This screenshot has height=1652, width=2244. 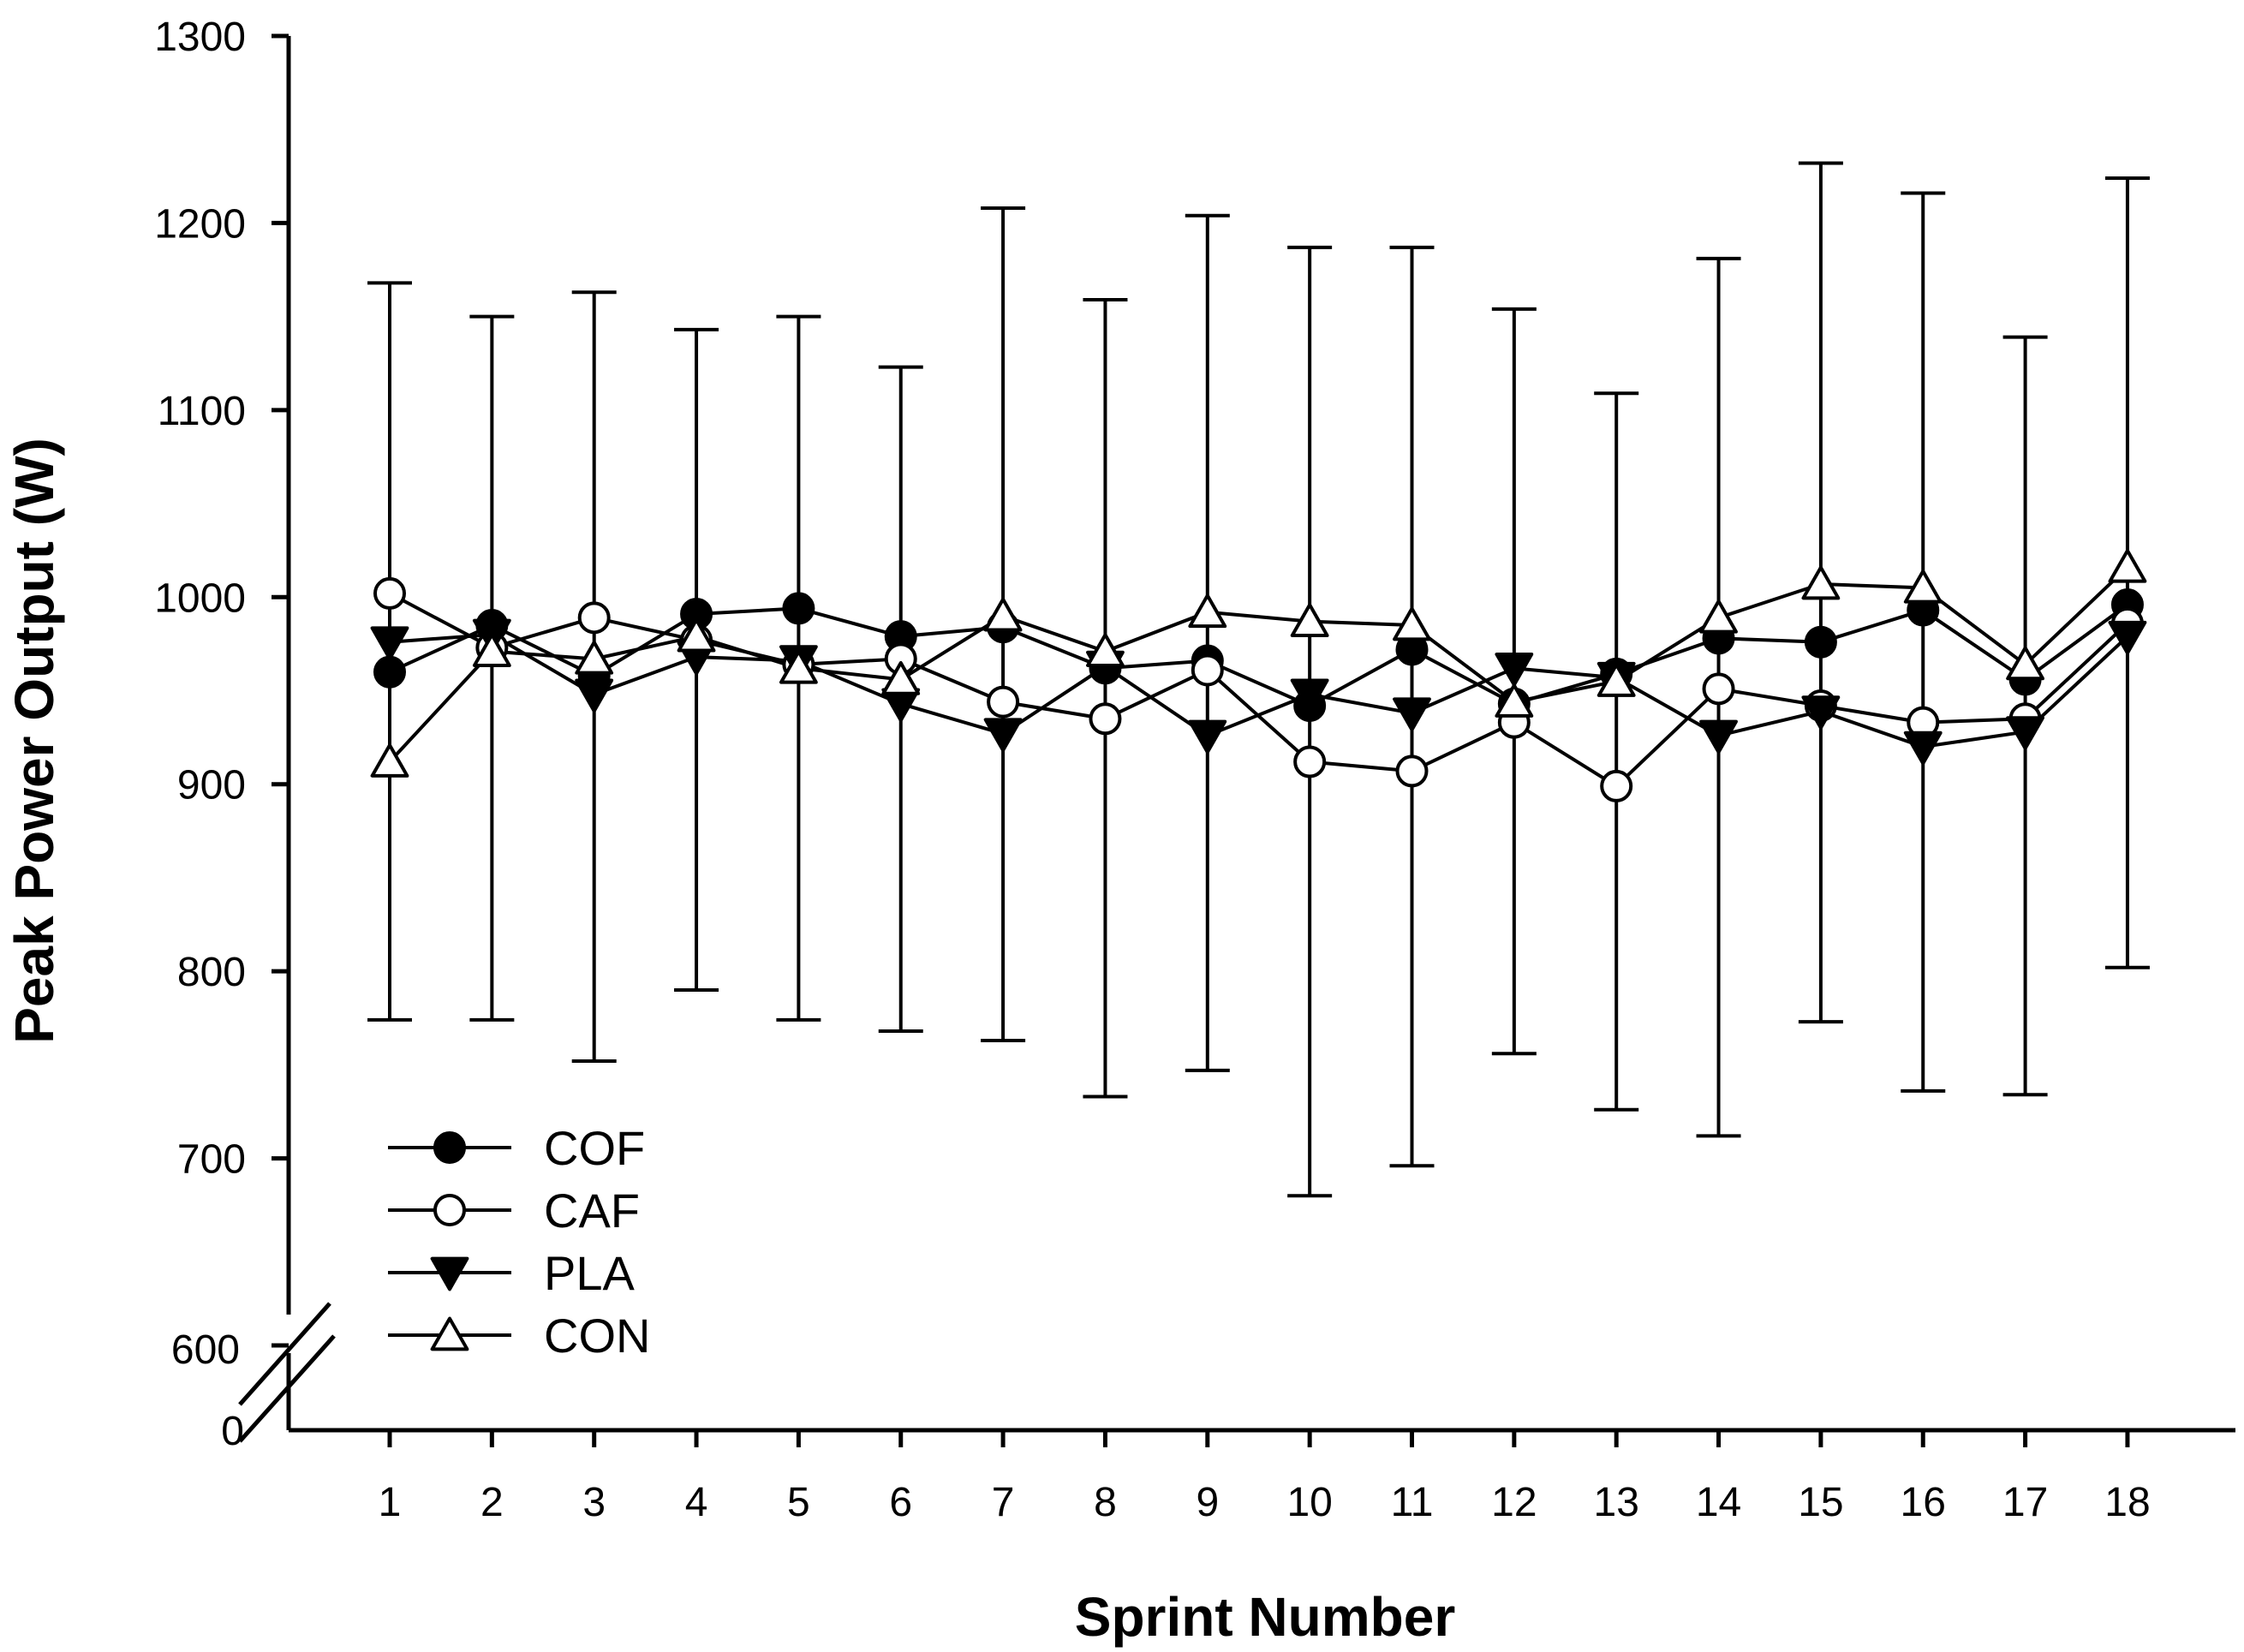 What do you see at coordinates (519, 1336) in the screenshot?
I see `legend-item-con: CON` at bounding box center [519, 1336].